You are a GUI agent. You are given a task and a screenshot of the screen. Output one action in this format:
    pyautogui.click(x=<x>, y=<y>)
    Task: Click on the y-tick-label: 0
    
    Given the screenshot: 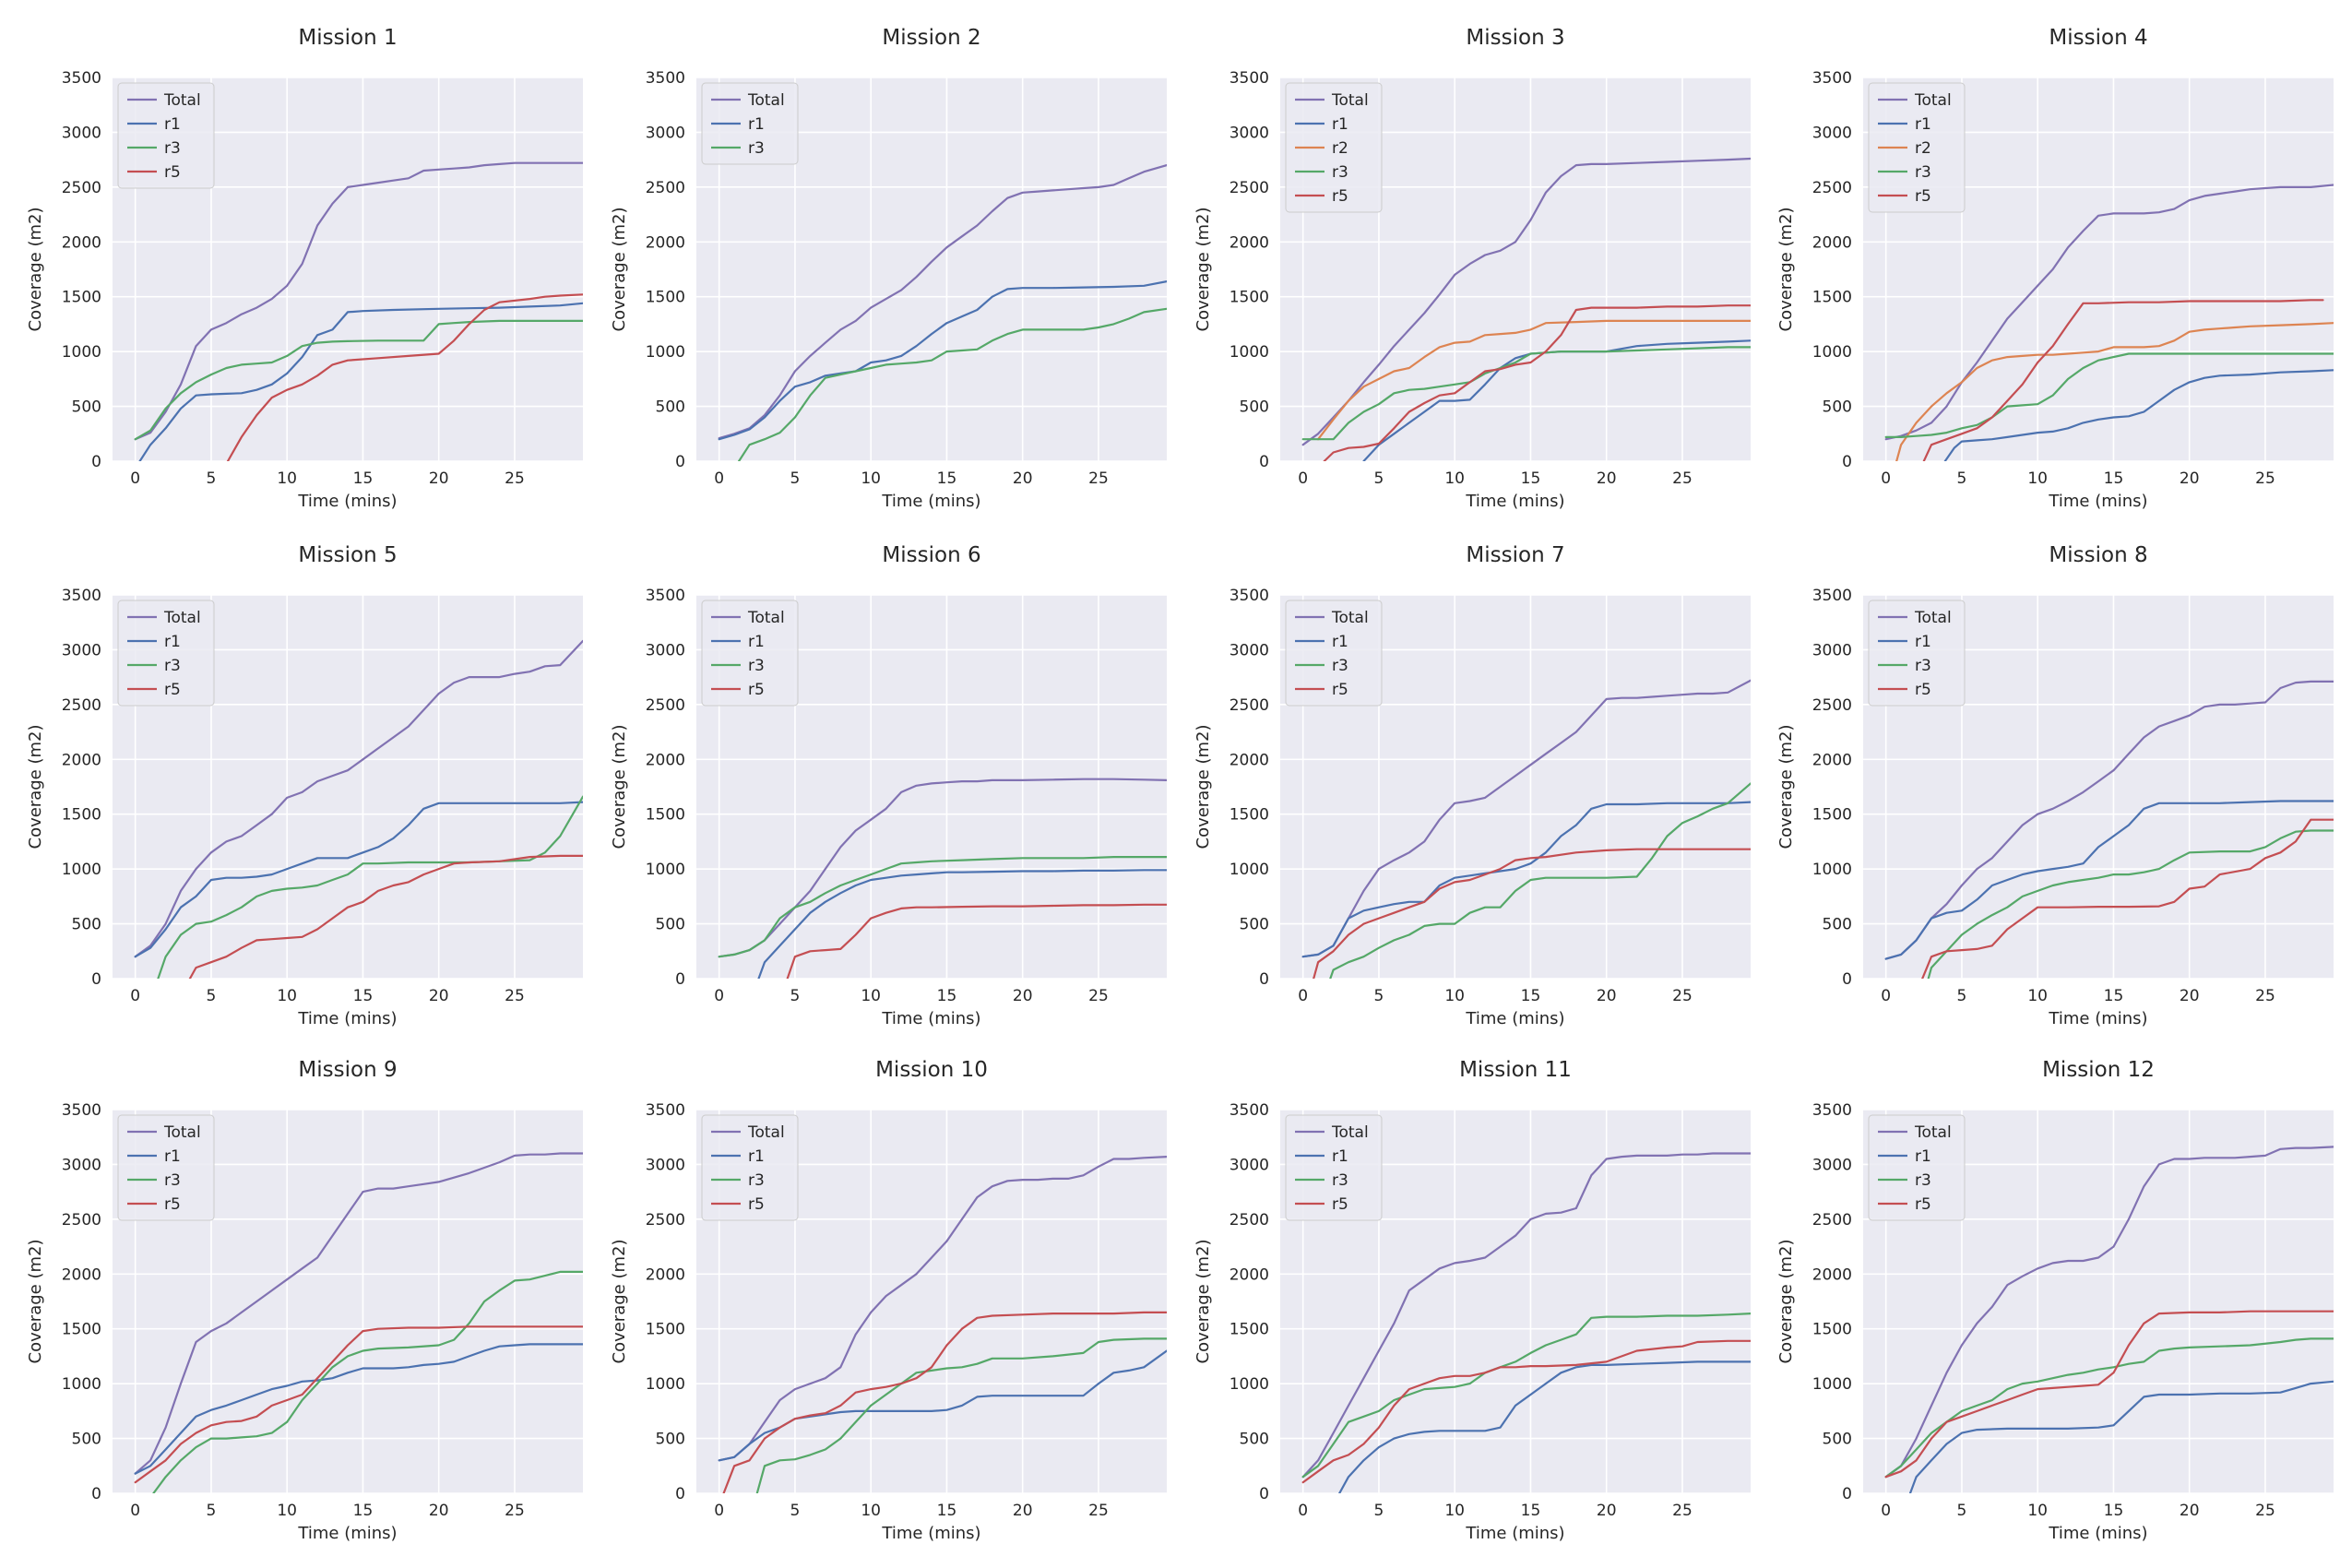 What is the action you would take?
    pyautogui.click(x=1264, y=979)
    